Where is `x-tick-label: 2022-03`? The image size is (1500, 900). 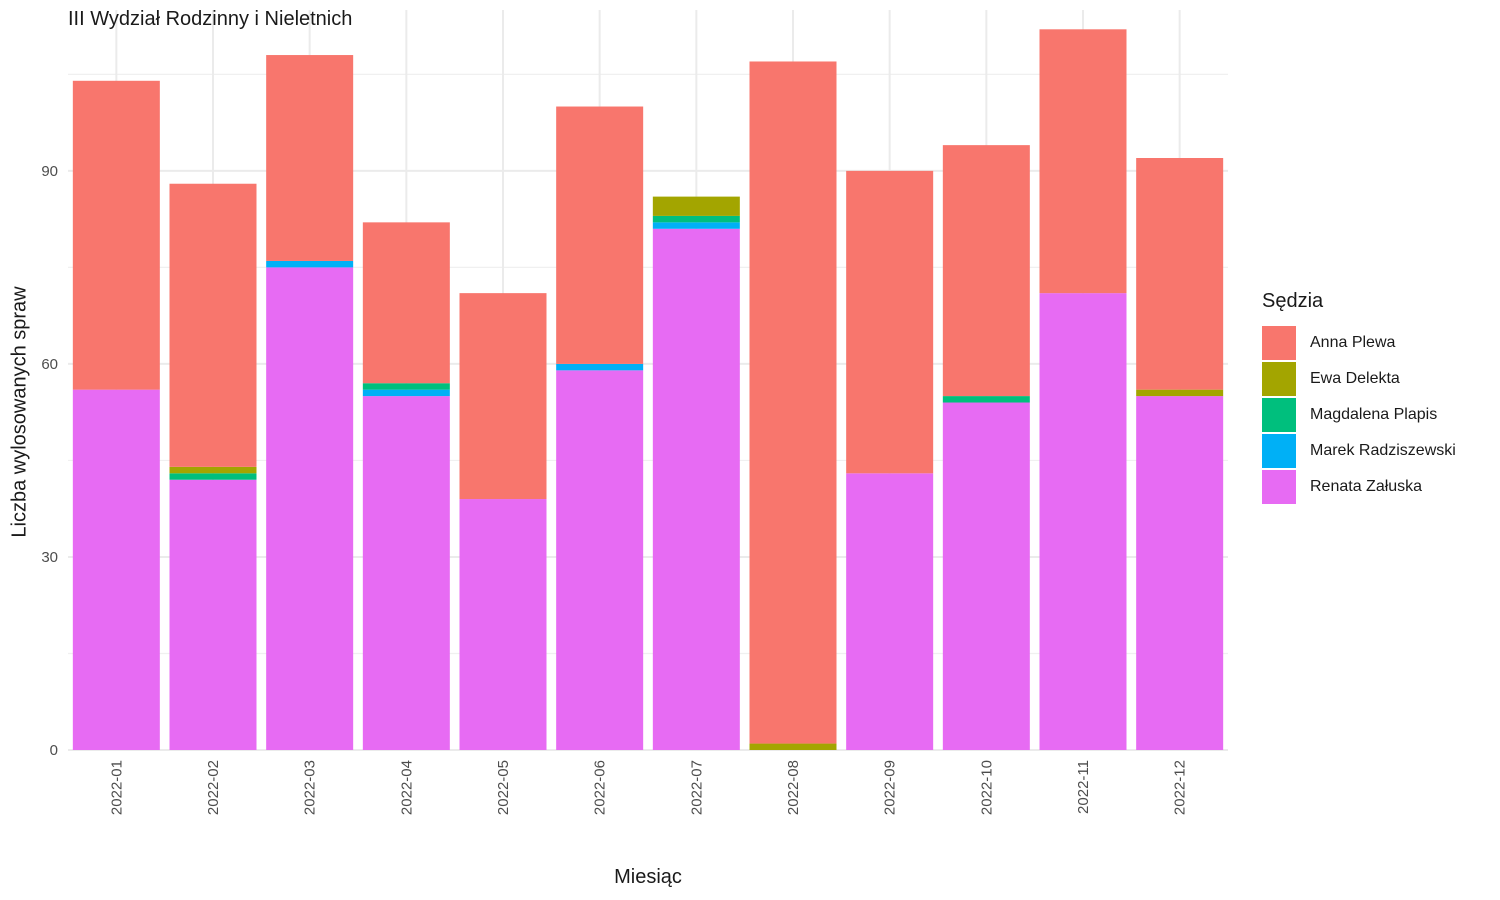 x-tick-label: 2022-03 is located at coordinates (310, 787).